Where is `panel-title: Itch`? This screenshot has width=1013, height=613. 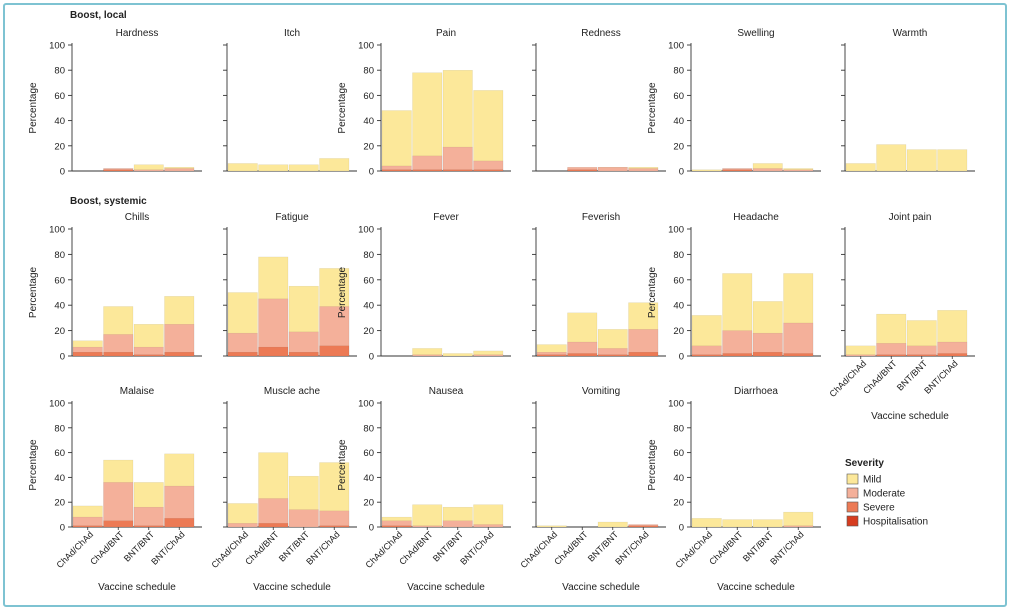 panel-title: Itch is located at coordinates (292, 33).